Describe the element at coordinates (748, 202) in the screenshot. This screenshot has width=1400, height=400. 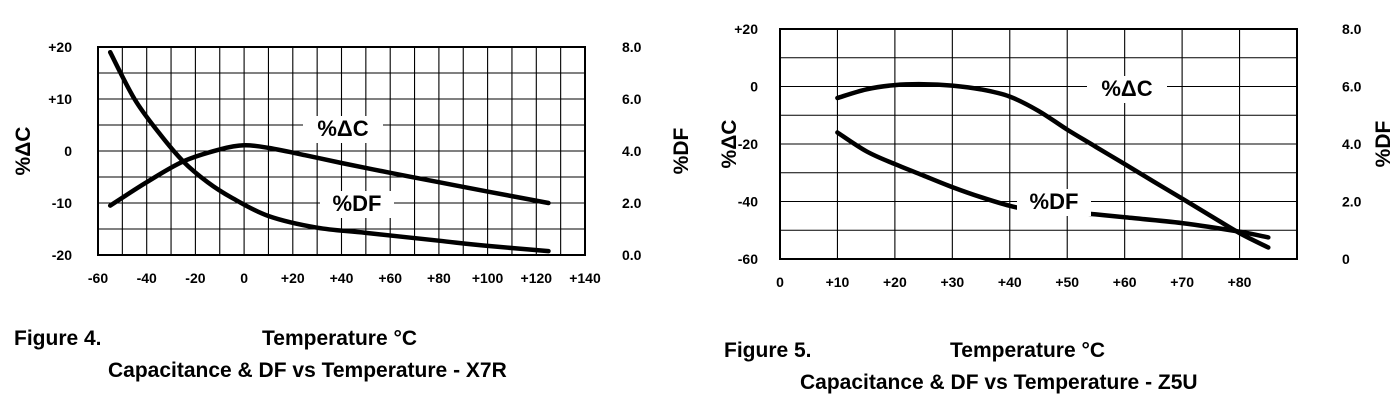
I see `y-left-tick-label: -40` at that location.